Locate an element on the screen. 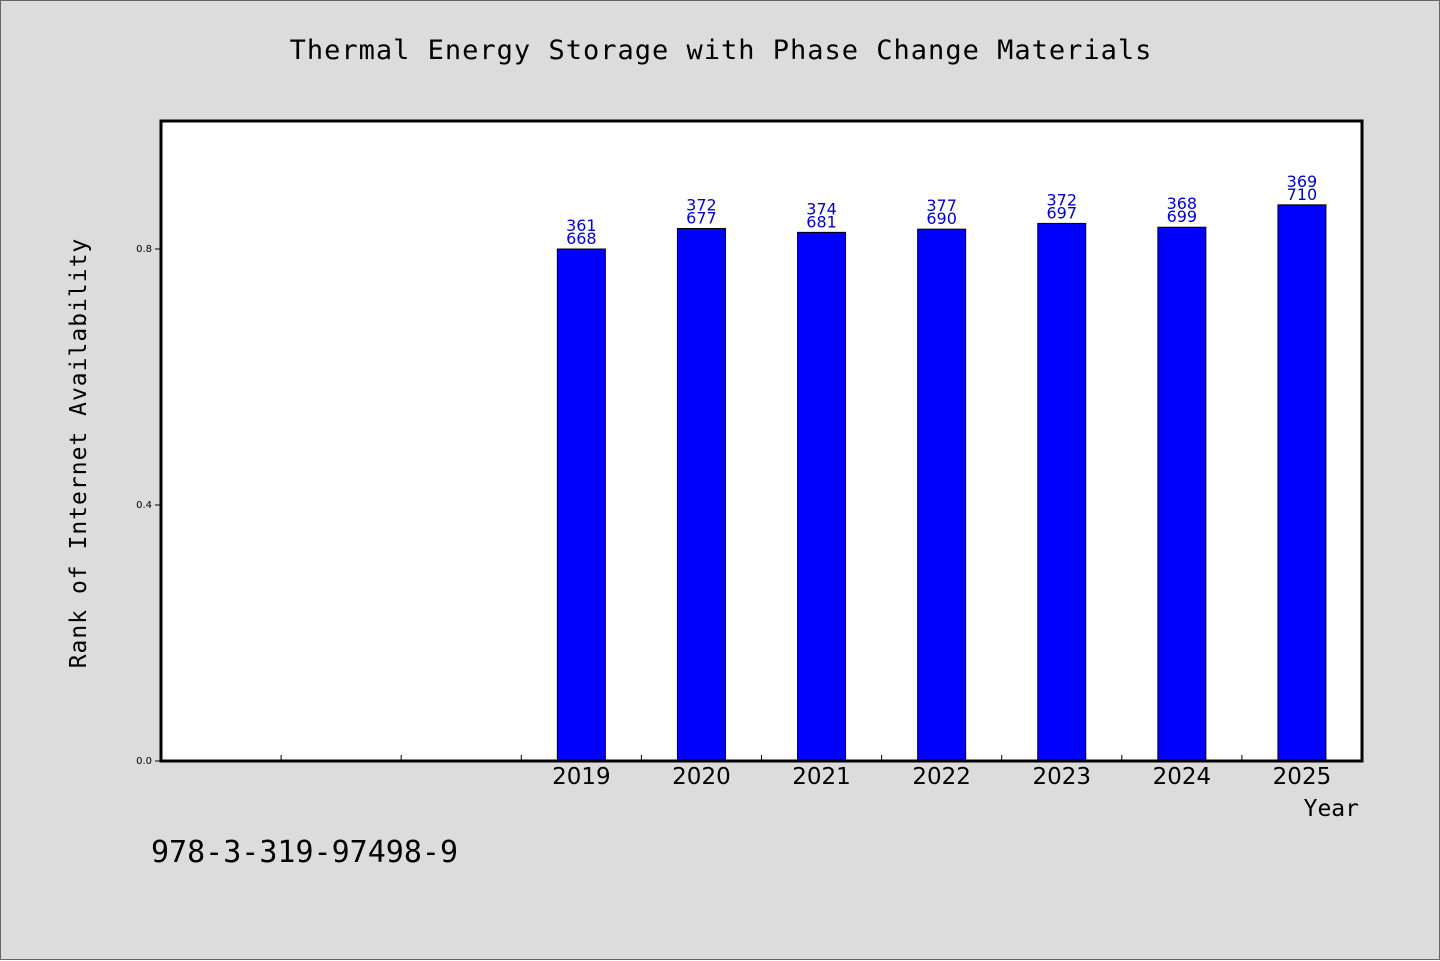  bar-label-bottom: 677 is located at coordinates (701, 218).